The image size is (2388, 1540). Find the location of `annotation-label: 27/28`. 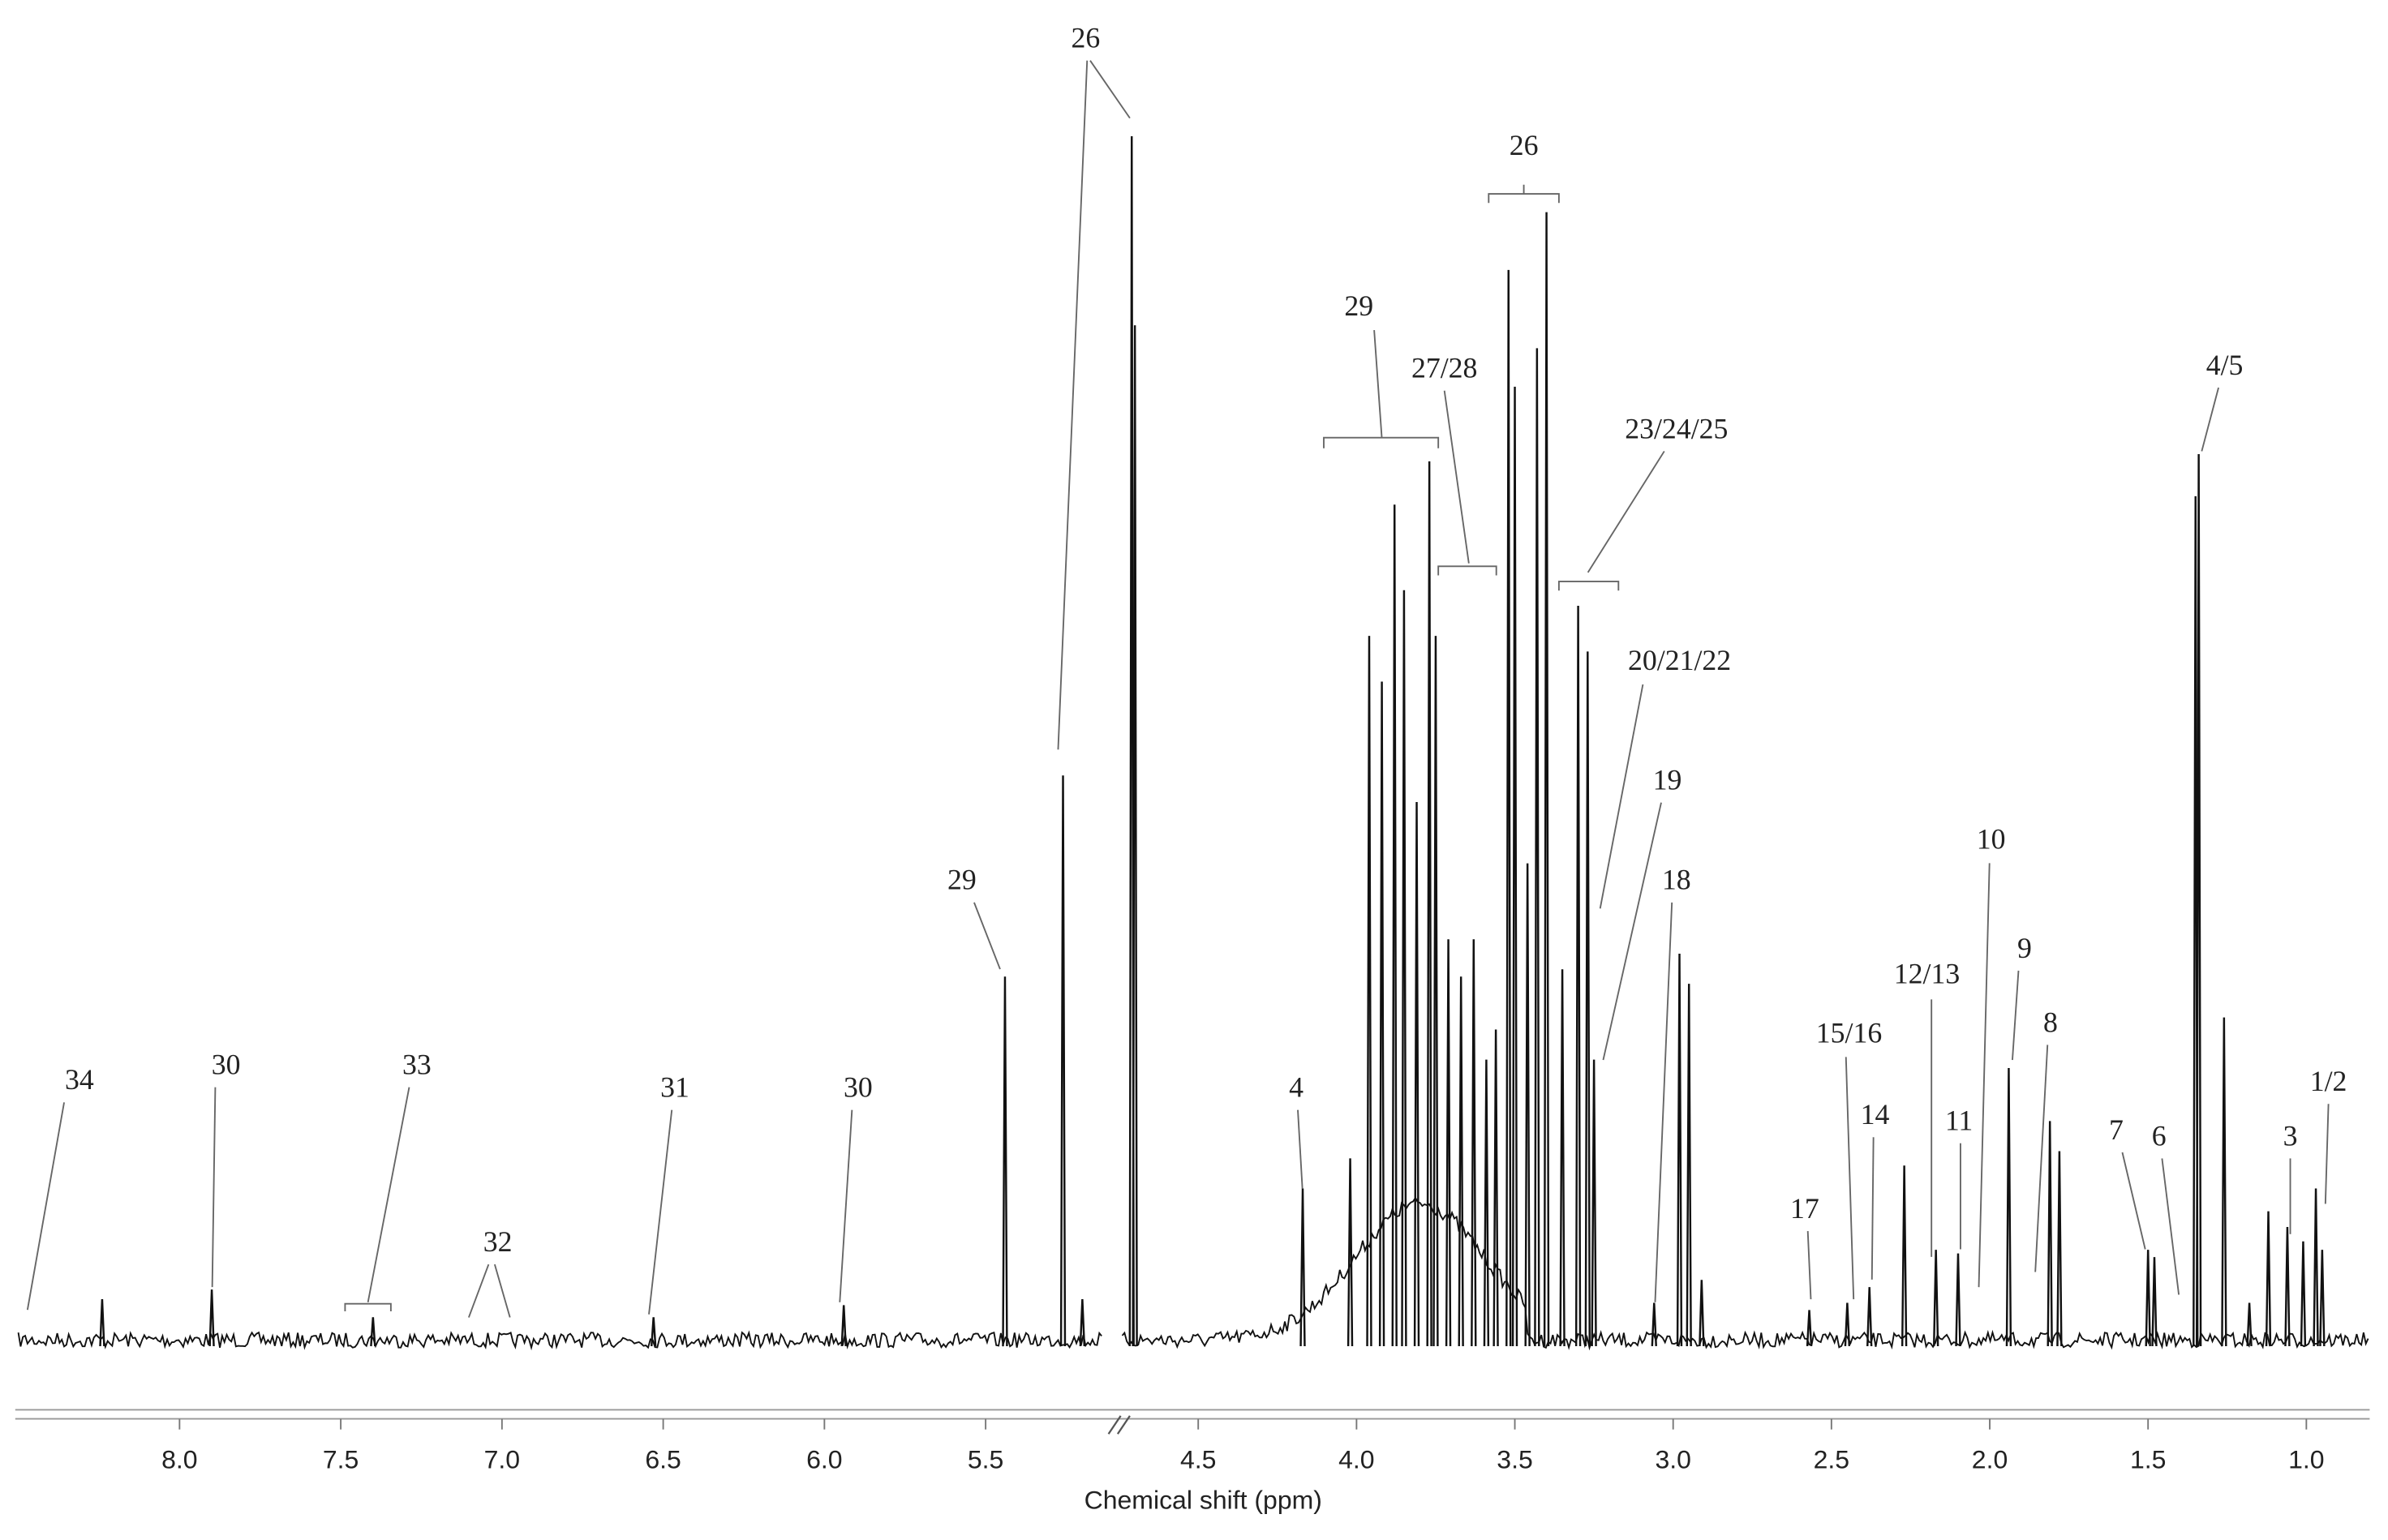

annotation-label: 27/28 is located at coordinates (1444, 368).